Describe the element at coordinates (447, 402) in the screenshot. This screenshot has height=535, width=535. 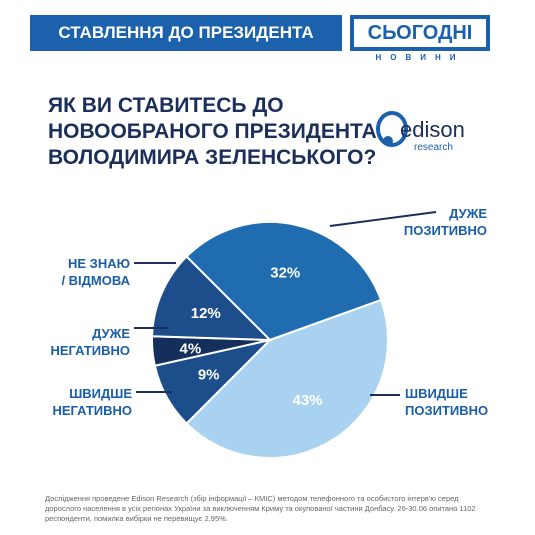
I see `category-label: ШВИДШЕ ПОЗИТИВНО` at that location.